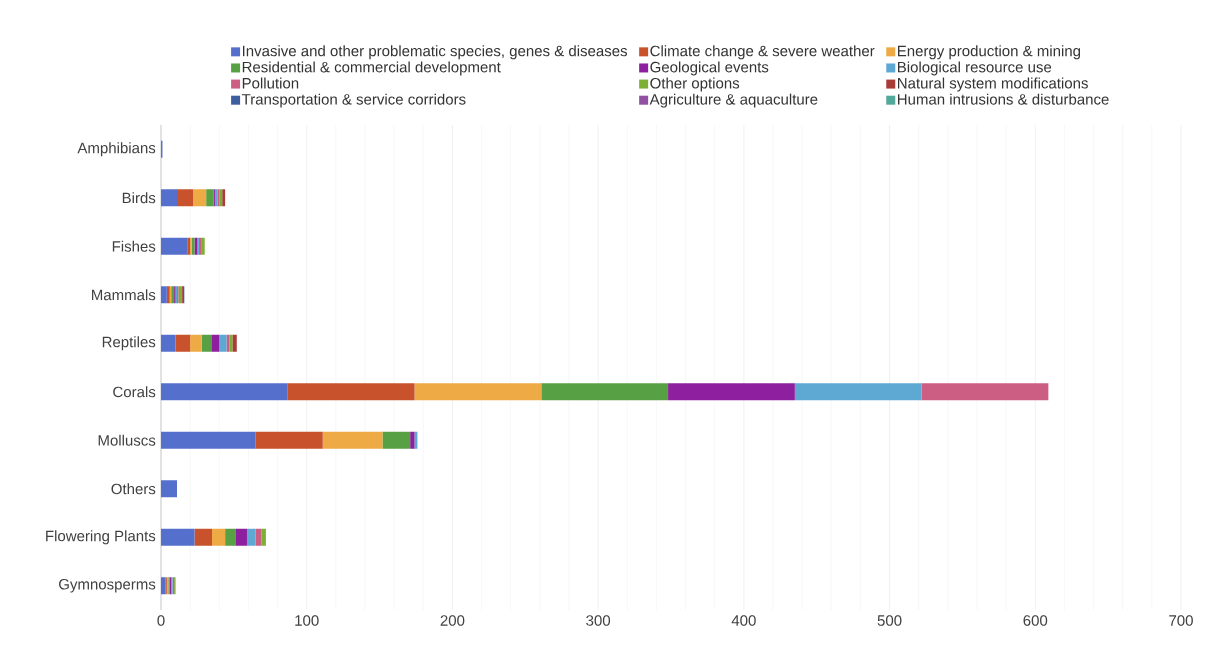 The height and width of the screenshot is (645, 1211). Describe the element at coordinates (307, 620) in the screenshot. I see `x-tick-label: 100` at that location.